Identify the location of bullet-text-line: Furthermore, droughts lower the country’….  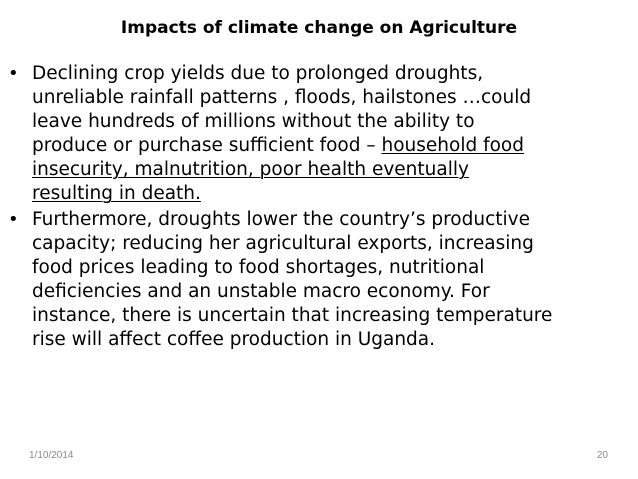
(281, 219).